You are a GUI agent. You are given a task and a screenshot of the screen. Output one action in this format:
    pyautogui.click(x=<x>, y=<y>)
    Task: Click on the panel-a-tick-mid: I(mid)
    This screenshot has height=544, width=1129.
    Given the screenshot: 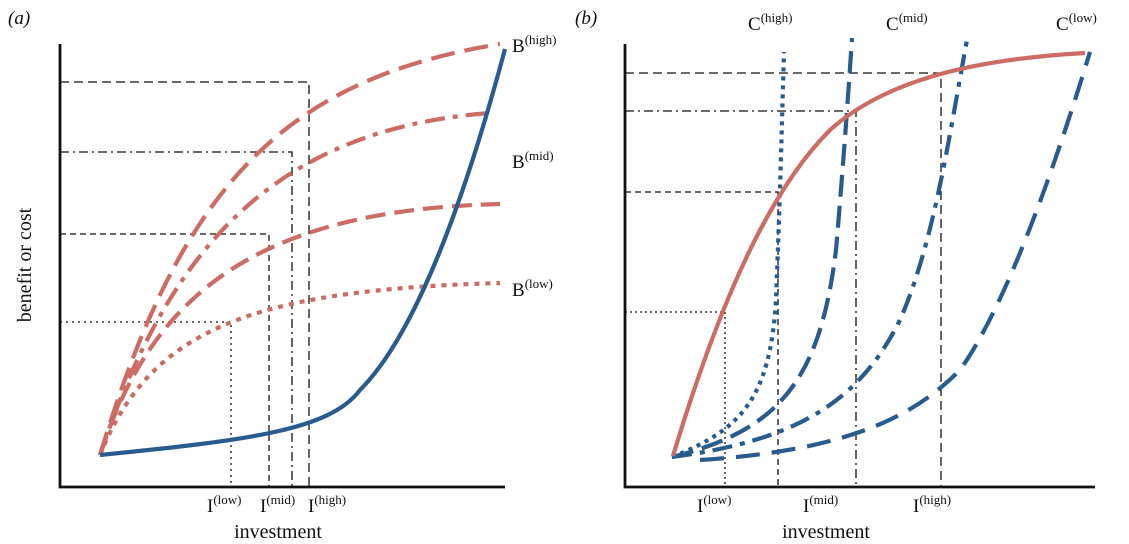 What is the action you would take?
    pyautogui.click(x=277, y=504)
    